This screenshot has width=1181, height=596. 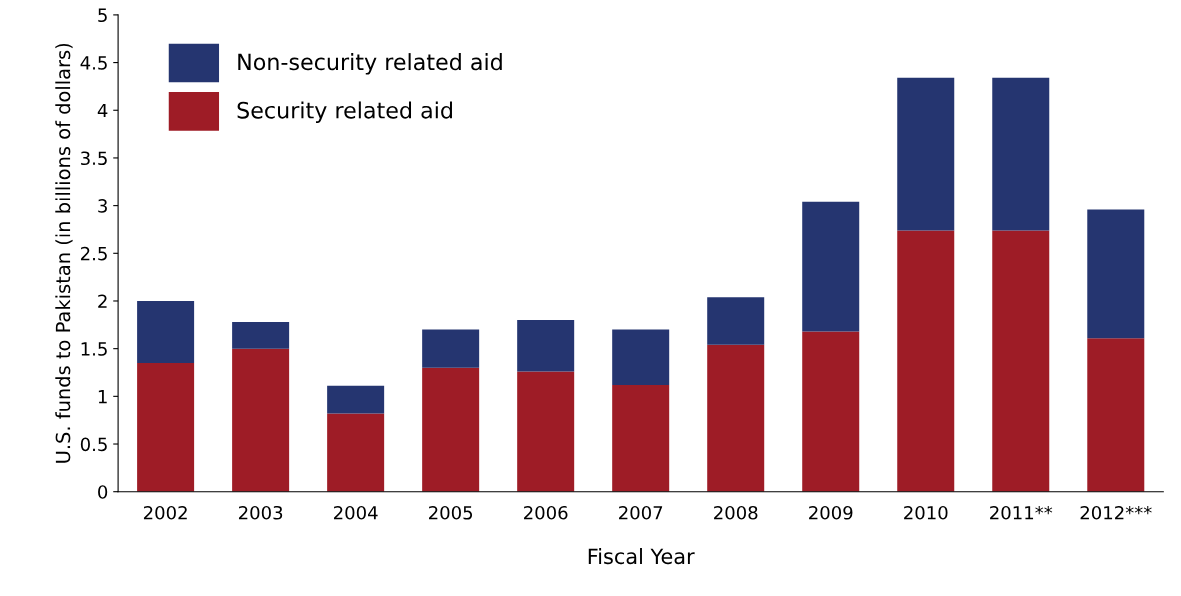 I want to click on y-tick-label: 0.5, so click(x=93, y=444).